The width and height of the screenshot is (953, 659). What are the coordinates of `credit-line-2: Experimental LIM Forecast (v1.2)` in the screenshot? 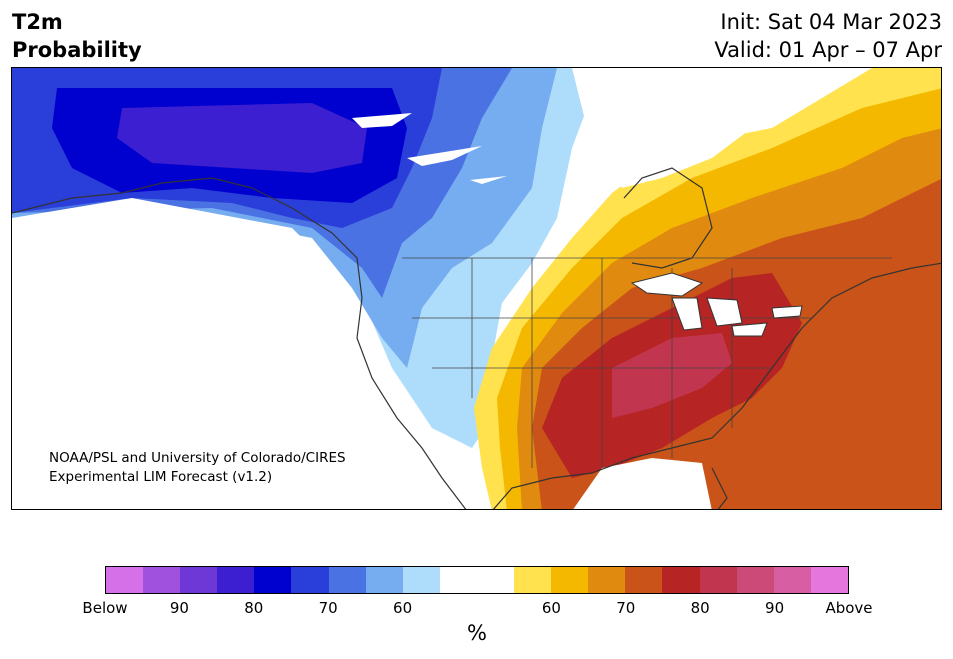 It's located at (161, 477).